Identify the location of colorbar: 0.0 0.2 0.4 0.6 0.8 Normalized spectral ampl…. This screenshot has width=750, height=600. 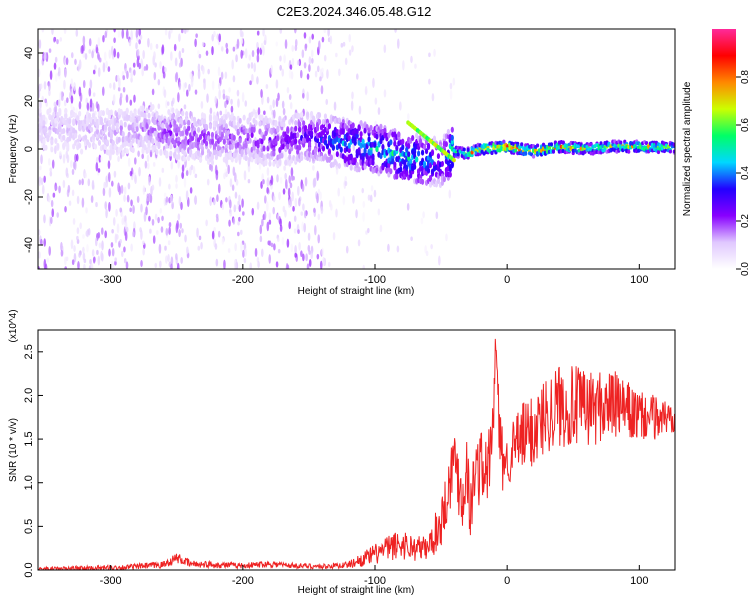
(716, 152).